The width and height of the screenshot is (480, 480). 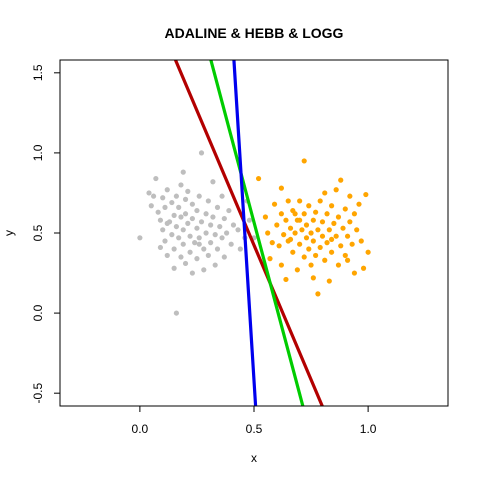 I want to click on y-tick-label: 0.5, so click(x=38, y=232).